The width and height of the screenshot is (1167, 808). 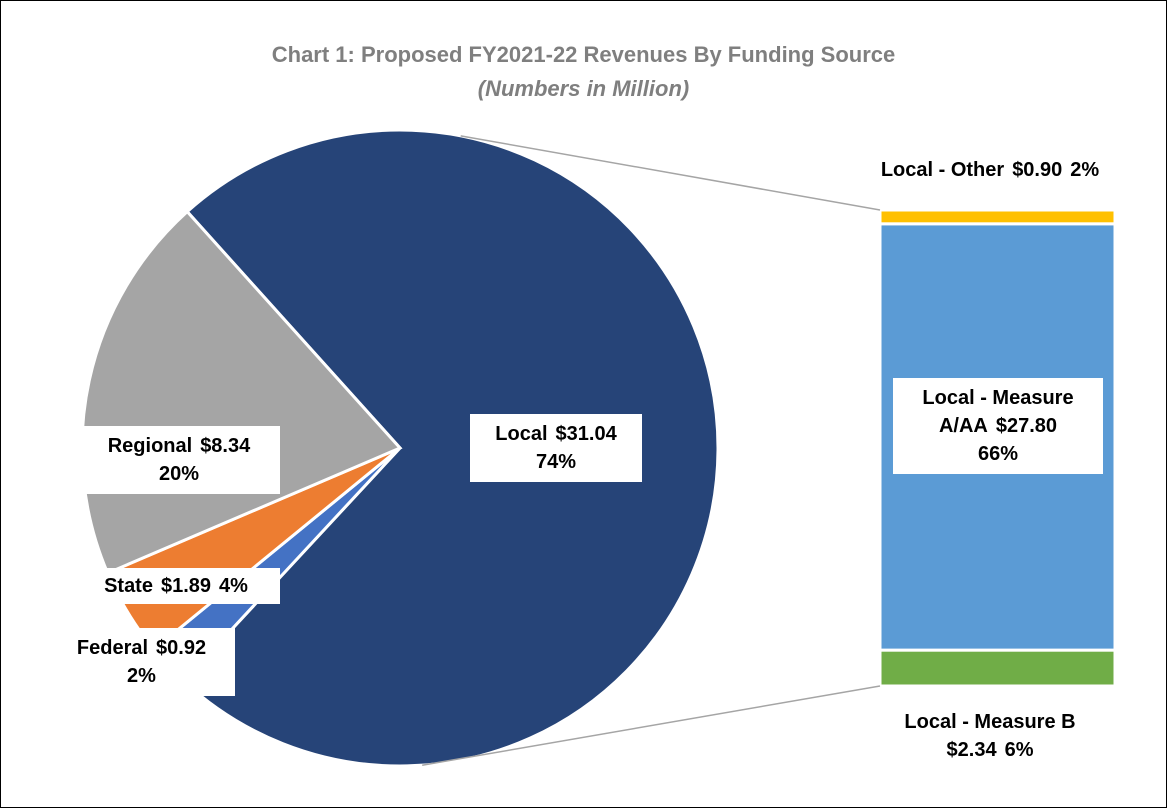 What do you see at coordinates (998, 412) in the screenshot?
I see `label-name: Local - Measure A/AA` at bounding box center [998, 412].